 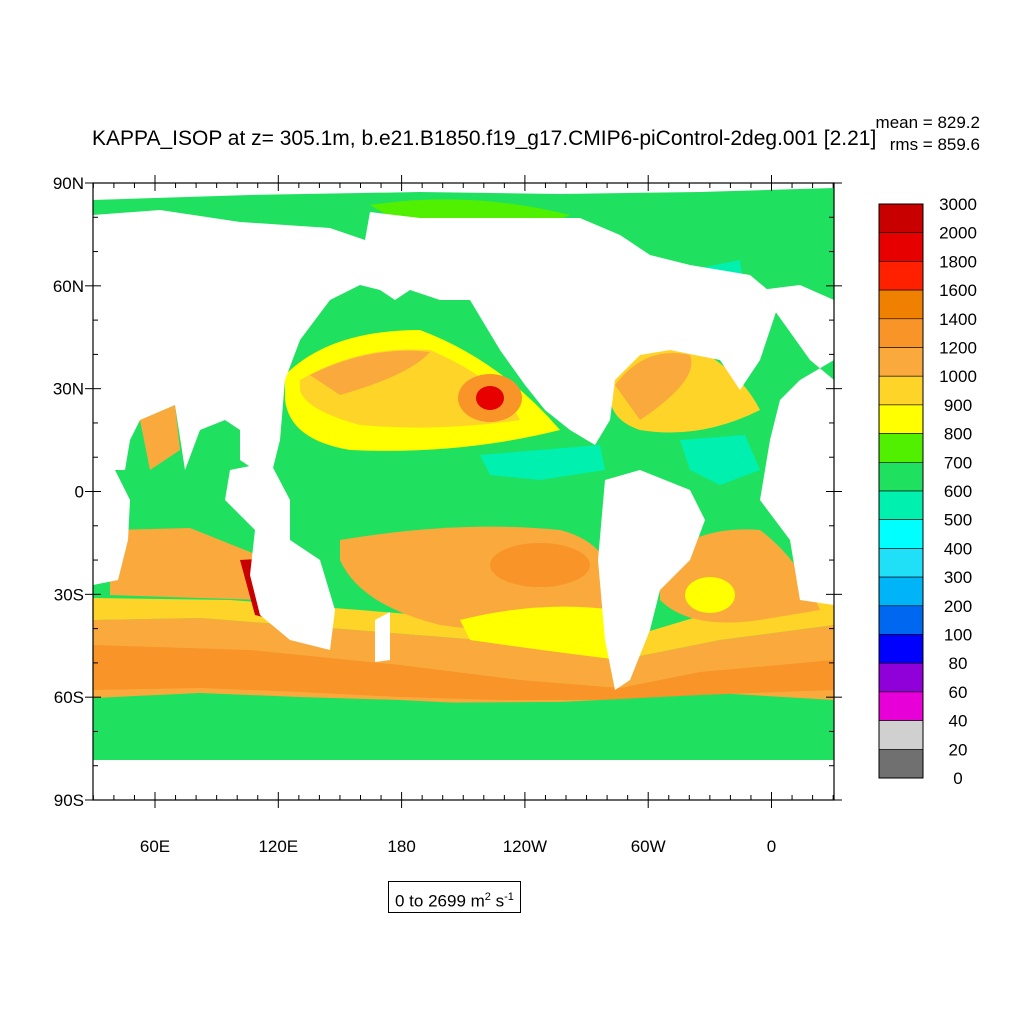 What do you see at coordinates (155, 846) in the screenshot?
I see `lon-label: 60E` at bounding box center [155, 846].